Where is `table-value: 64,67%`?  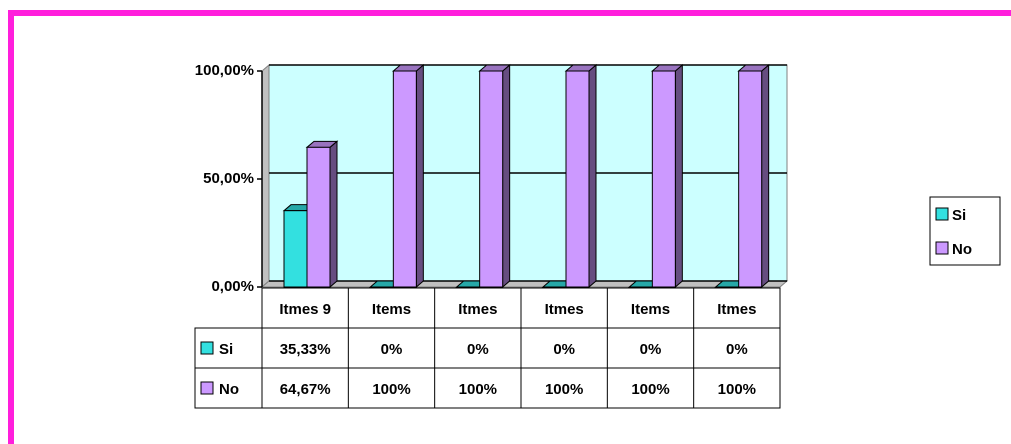 table-value: 64,67% is located at coordinates (305, 389).